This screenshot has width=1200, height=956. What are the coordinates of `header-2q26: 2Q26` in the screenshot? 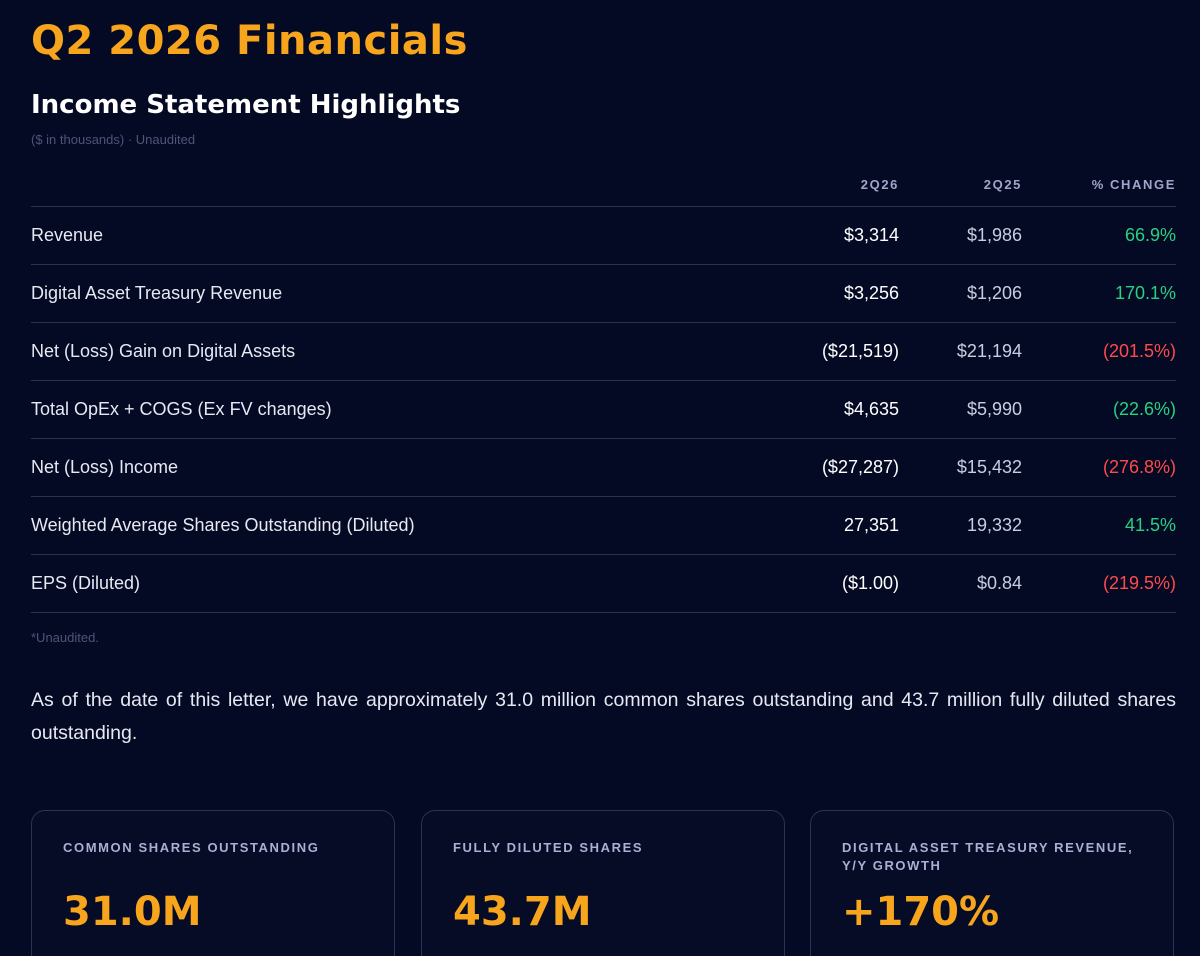 It's located at (815, 184).